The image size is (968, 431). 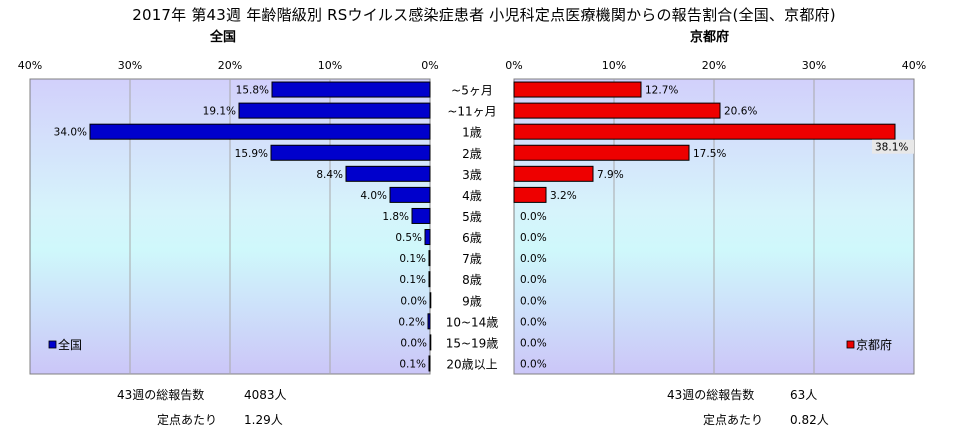 I want to click on national-tick-label: 20%, so click(x=230, y=65).